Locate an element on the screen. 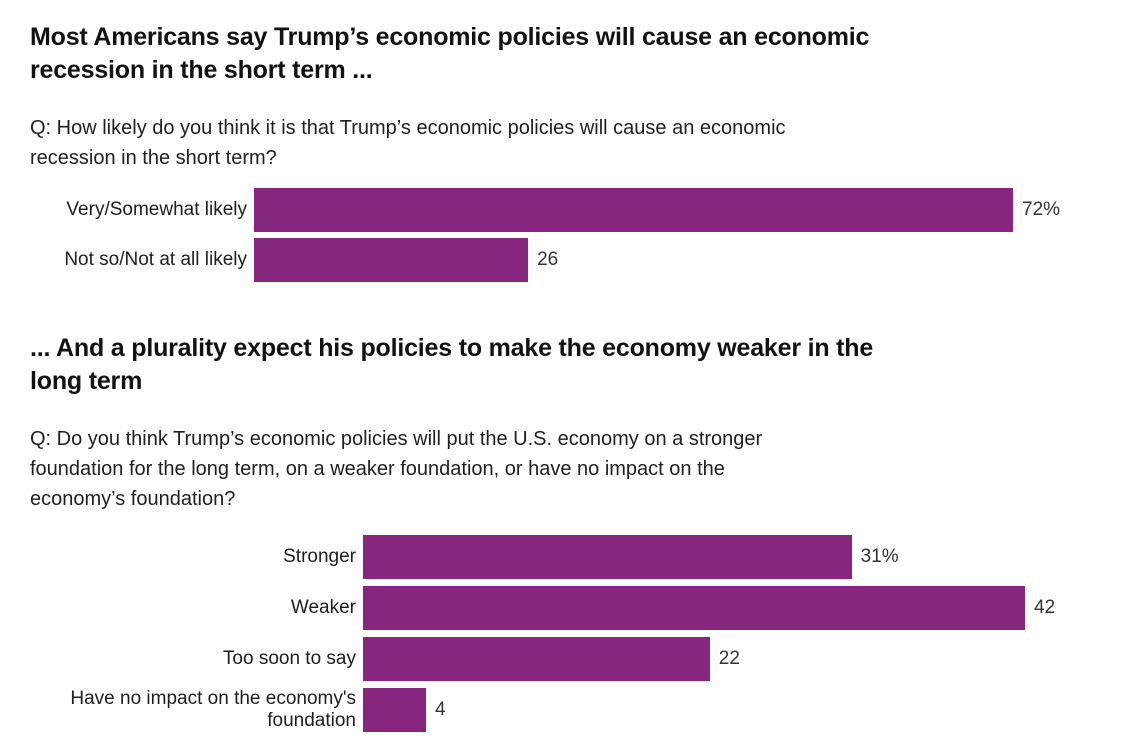  bar-row: Too soon to say 22 is located at coordinates (568, 659).